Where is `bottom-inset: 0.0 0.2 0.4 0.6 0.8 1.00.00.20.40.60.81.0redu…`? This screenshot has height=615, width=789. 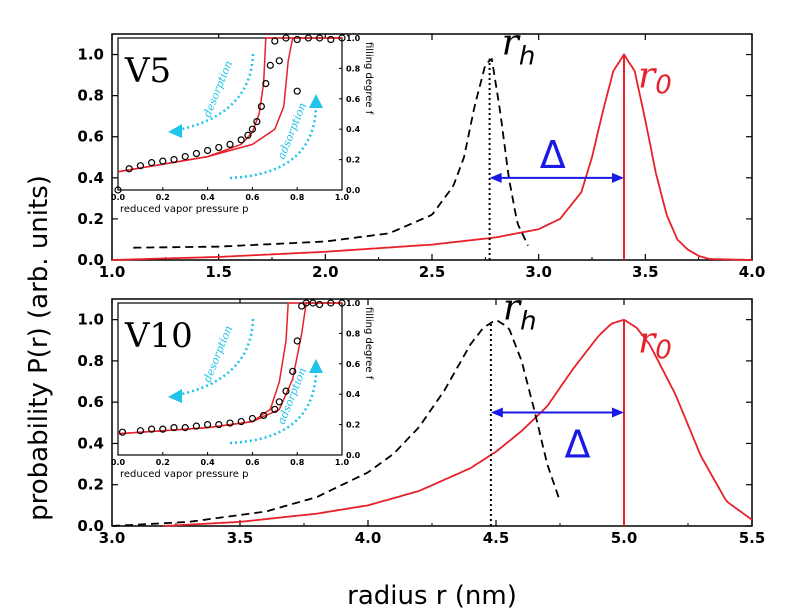 bottom-inset: 0.0 0.2 0.4 0.6 0.8 1.00.00.20.40.60.81.0redu… is located at coordinates (242, 389).